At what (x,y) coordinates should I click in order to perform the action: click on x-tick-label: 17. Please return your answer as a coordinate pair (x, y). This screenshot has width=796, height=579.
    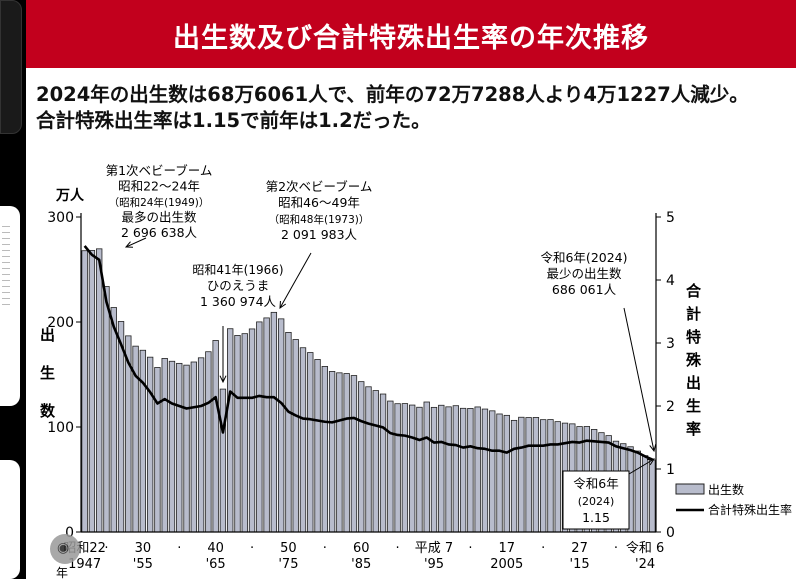
    Looking at the image, I should click on (507, 548).